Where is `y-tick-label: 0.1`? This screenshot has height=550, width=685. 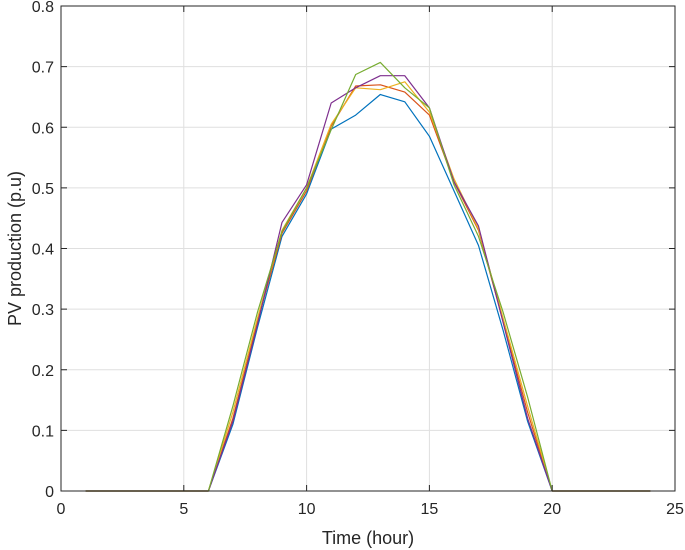
y-tick-label: 0.1 is located at coordinates (43, 431).